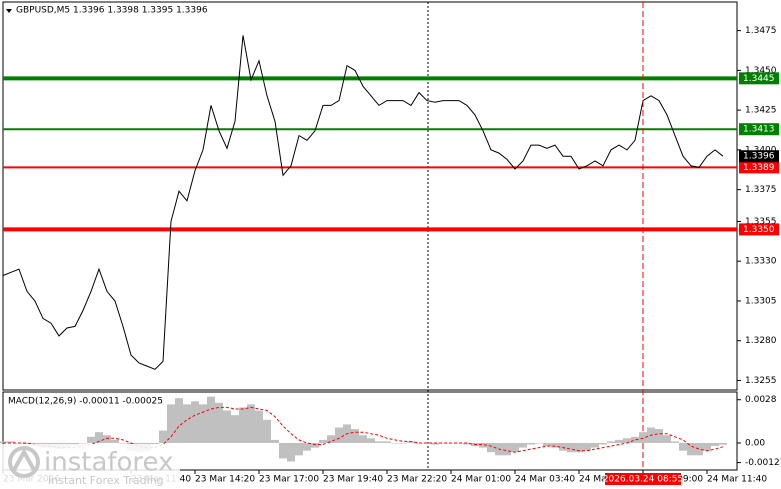 The image size is (781, 489). I want to click on y-tick-label: 0.0028, so click(761, 400).